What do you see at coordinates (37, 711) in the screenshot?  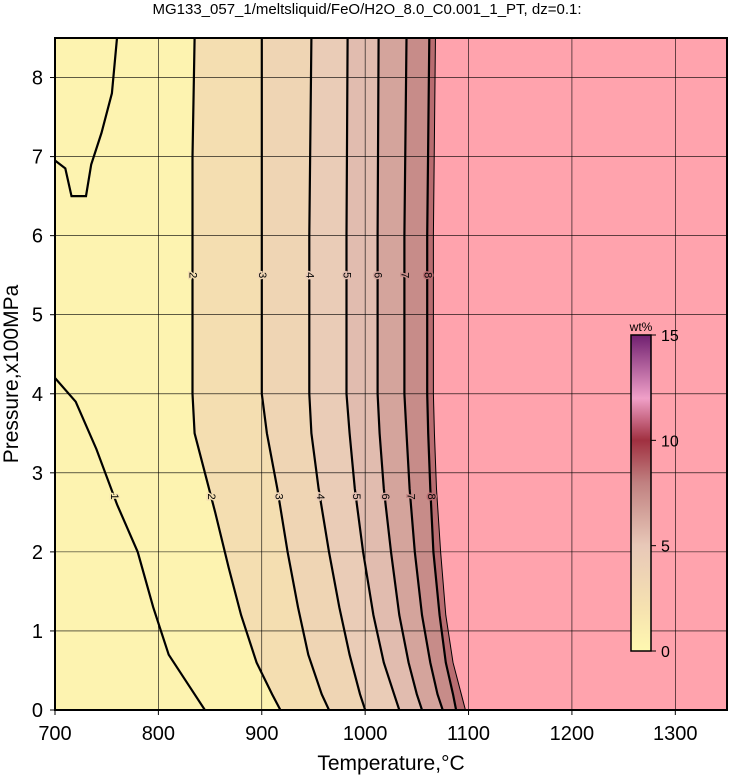 I see `y-tick-label: 0` at bounding box center [37, 711].